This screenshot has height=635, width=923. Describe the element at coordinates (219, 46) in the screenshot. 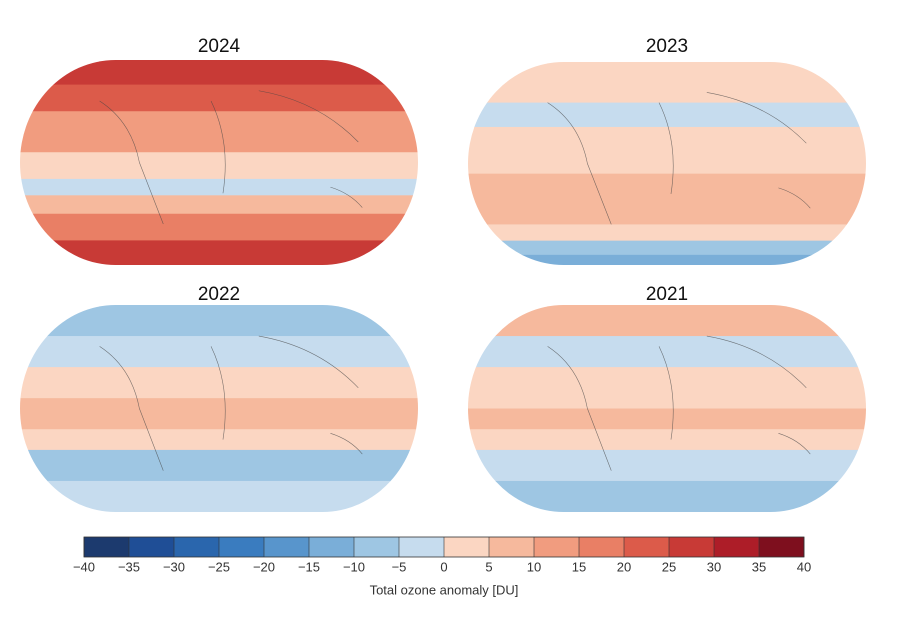

I see `map-title: 2024` at that location.